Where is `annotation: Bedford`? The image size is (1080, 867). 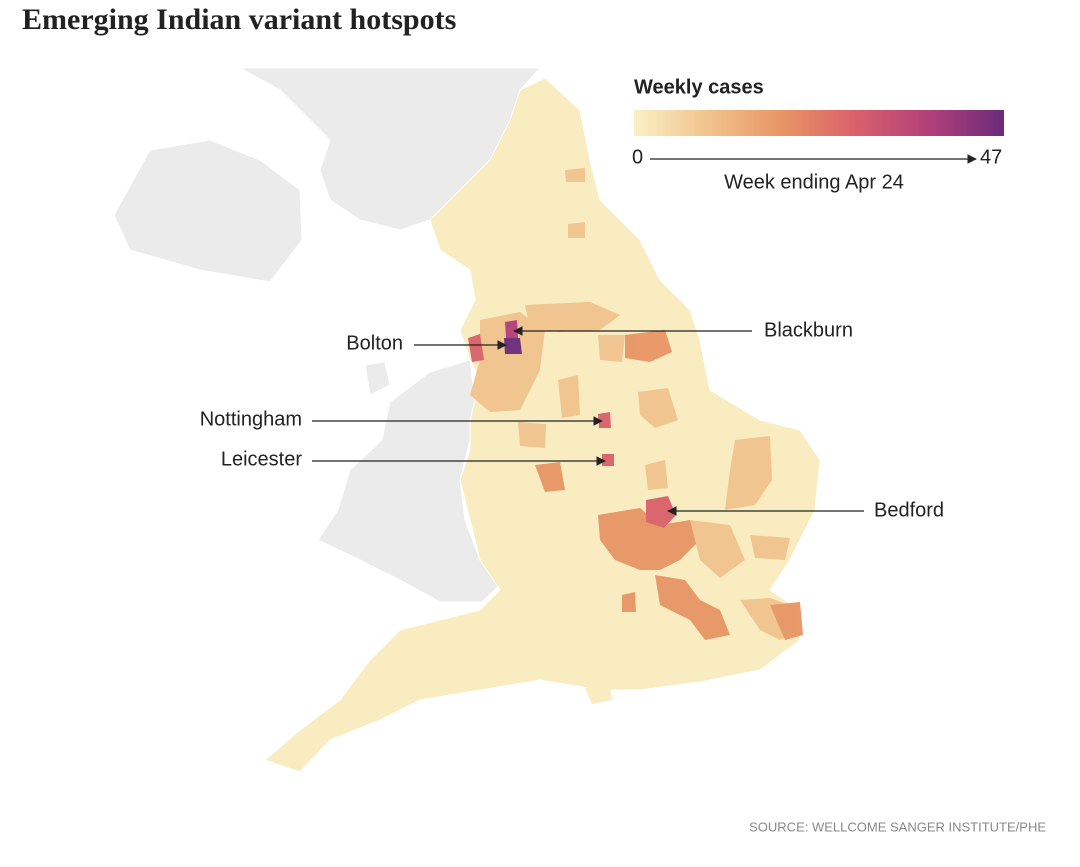 annotation: Bedford is located at coordinates (909, 510).